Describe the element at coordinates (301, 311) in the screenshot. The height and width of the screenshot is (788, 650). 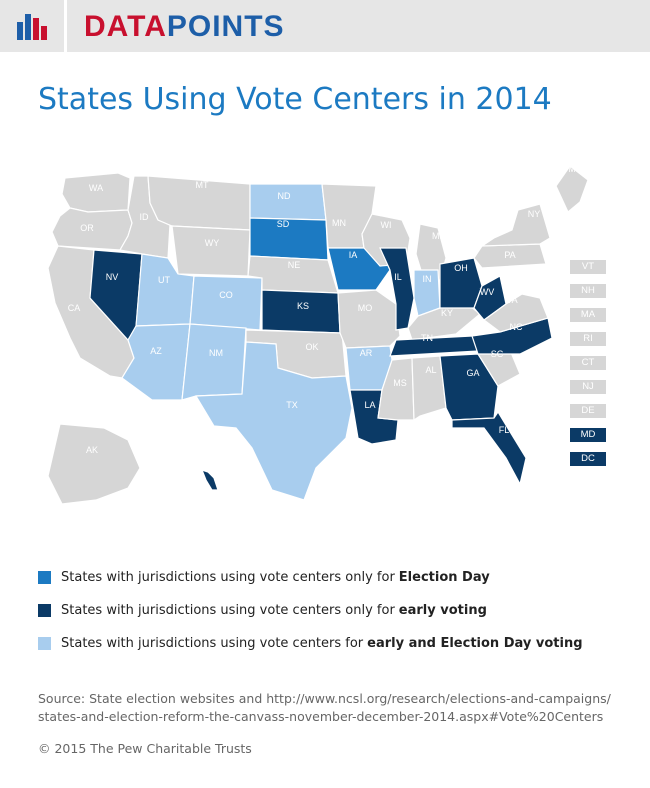
I see `state-ks` at that location.